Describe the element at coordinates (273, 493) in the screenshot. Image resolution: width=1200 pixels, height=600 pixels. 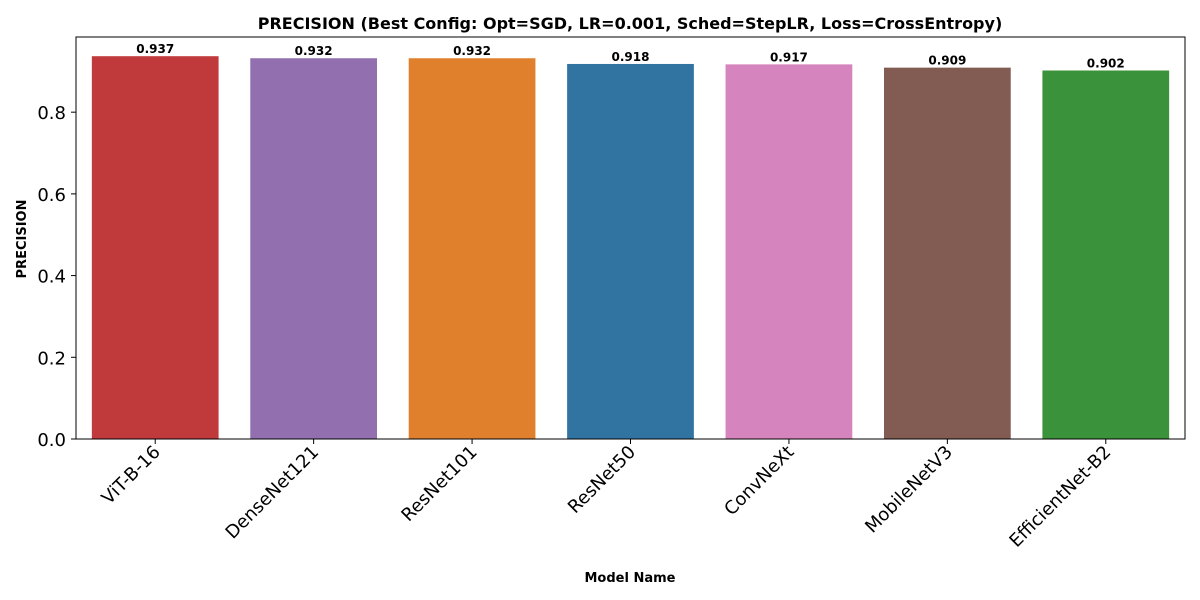
I see `x-tick-label: DenseNet121` at that location.